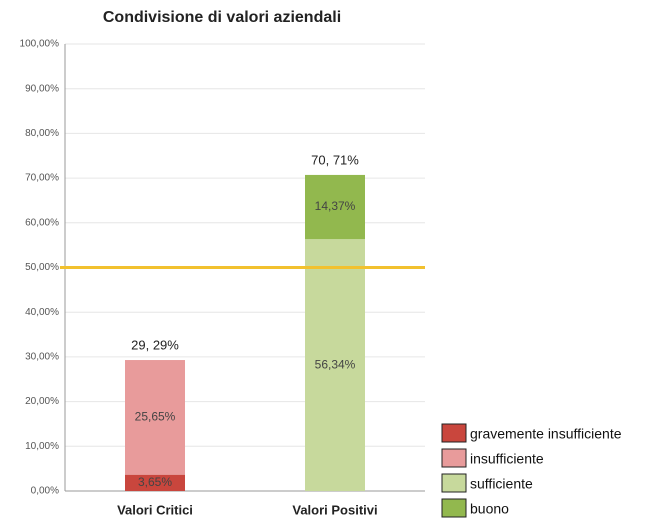 The image size is (654, 526). I want to click on legend-label: insufficiente, so click(507, 459).